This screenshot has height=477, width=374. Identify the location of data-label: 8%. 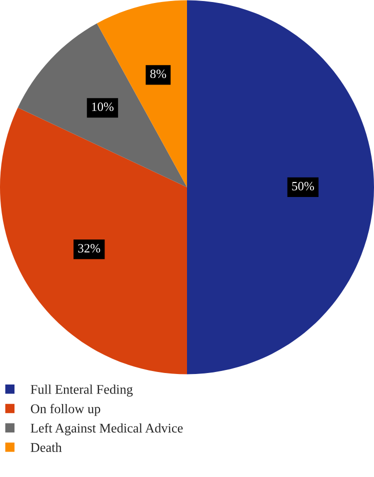
(158, 74).